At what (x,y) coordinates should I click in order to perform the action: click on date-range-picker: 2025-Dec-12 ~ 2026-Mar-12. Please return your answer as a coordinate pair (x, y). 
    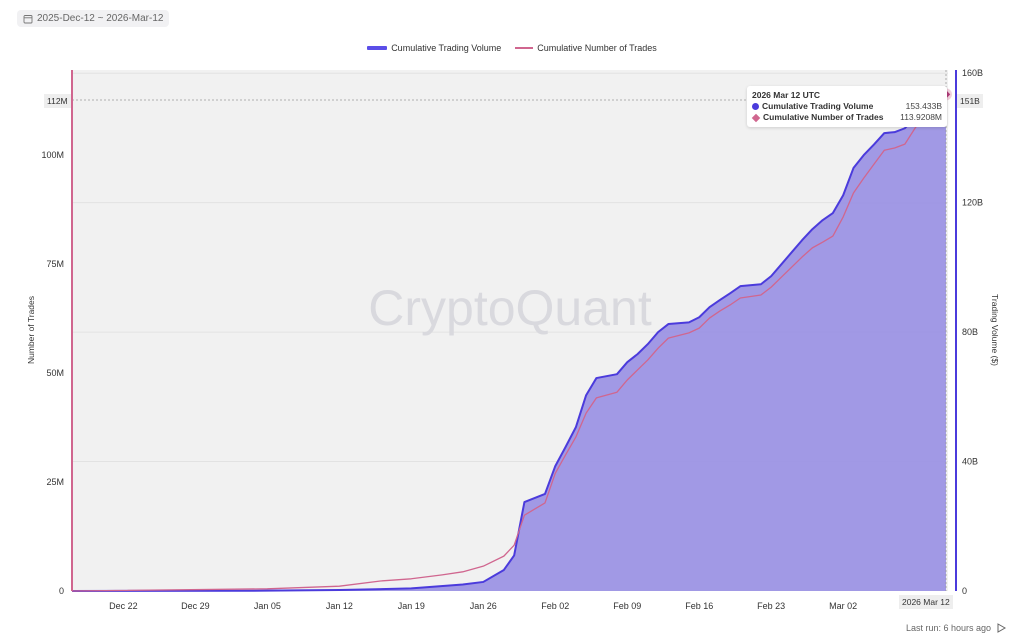
    Looking at the image, I should click on (93, 18).